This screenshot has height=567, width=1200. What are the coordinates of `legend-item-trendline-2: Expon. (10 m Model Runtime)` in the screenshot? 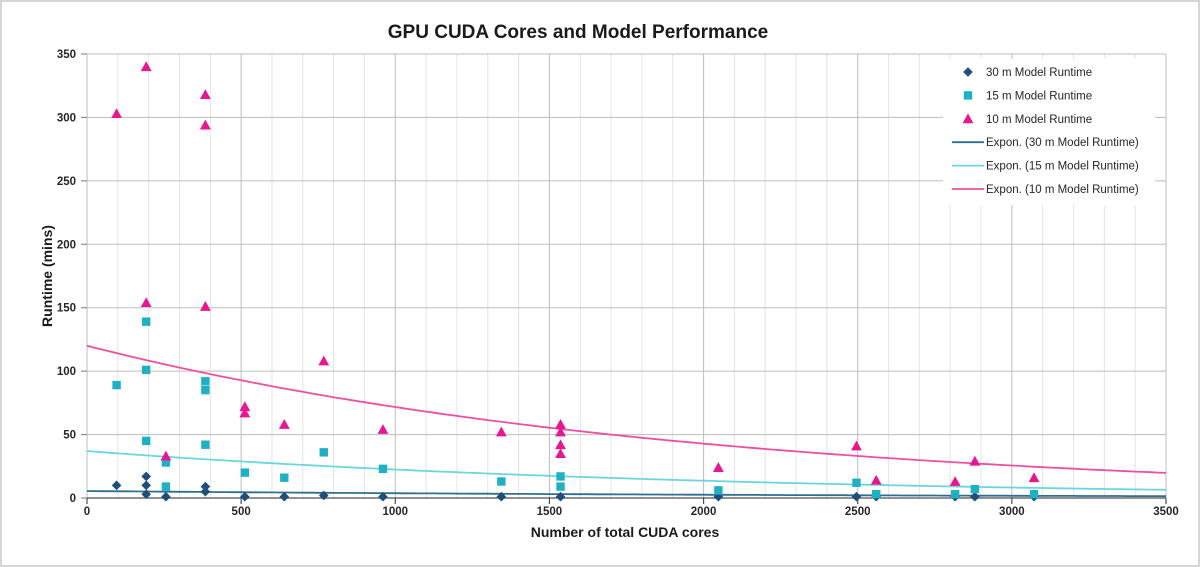 It's located at (1045, 190).